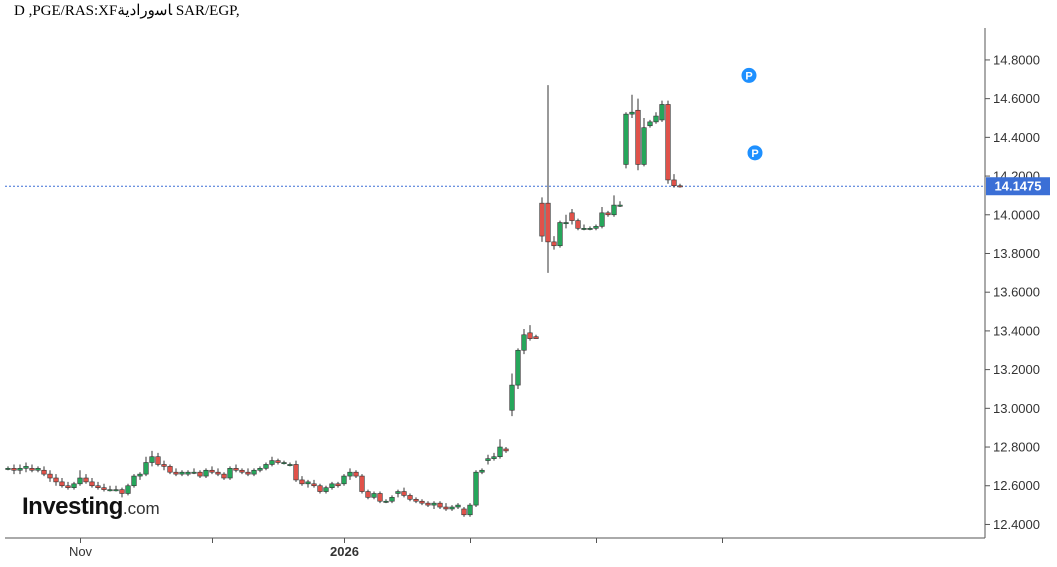 The width and height of the screenshot is (1057, 567). I want to click on y-tick-label: 12.4000, so click(1016, 524).